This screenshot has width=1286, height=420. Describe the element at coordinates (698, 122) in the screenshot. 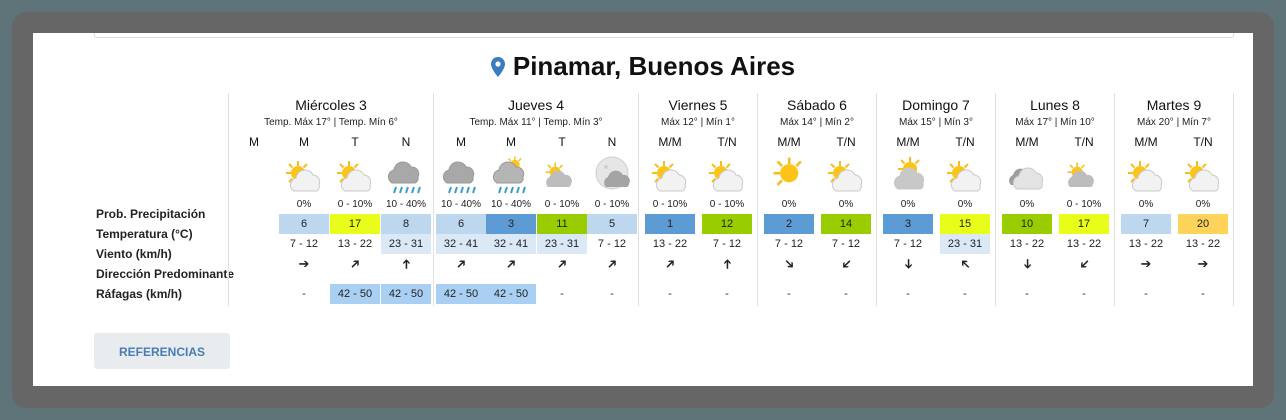

I see `day-temp-range: Máx 12° | Mín 1°` at that location.